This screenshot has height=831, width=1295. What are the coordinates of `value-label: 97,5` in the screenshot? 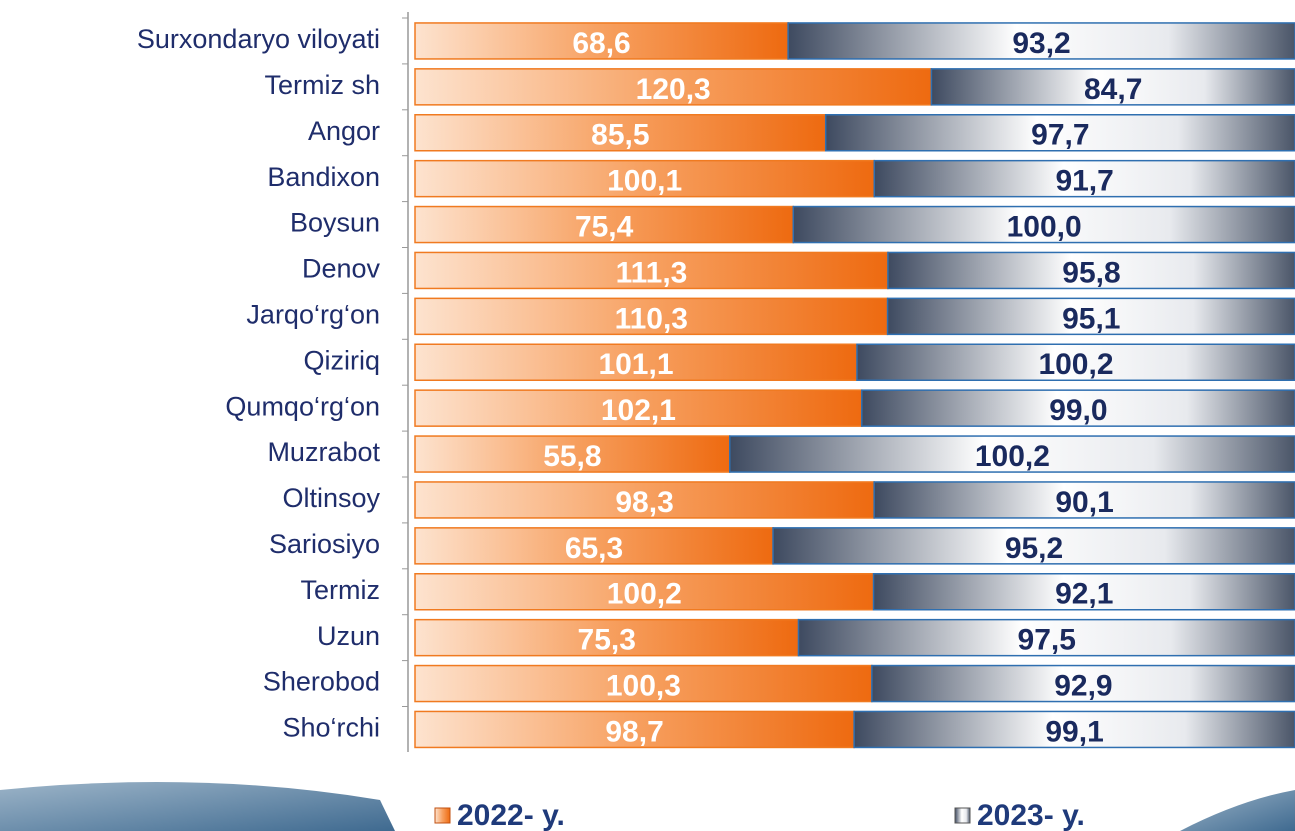 It's located at (1047, 640).